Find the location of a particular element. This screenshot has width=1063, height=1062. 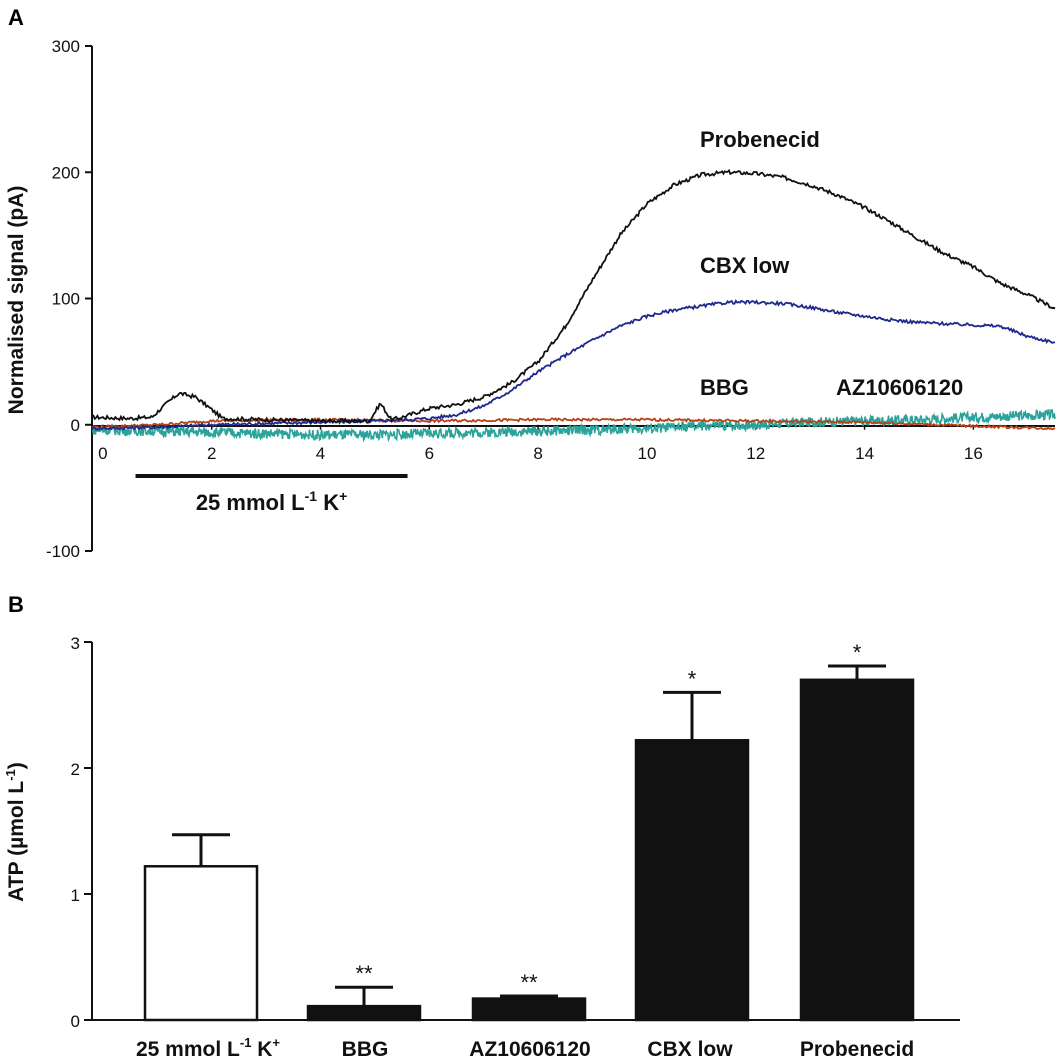

series-label-az10606120: AZ10606120 is located at coordinates (899, 387).